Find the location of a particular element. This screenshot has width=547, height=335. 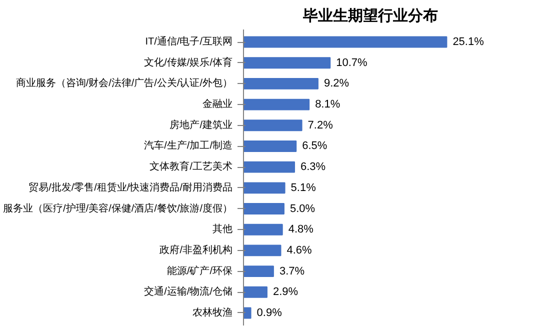

data-label: 7.2% is located at coordinates (321, 125).